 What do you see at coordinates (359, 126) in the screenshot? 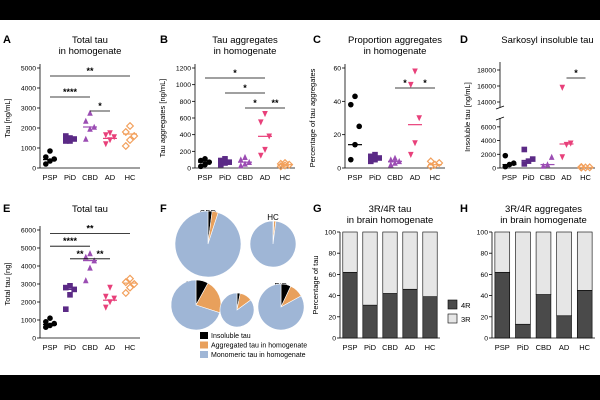
I see `data-point-C-PSP` at bounding box center [359, 126].